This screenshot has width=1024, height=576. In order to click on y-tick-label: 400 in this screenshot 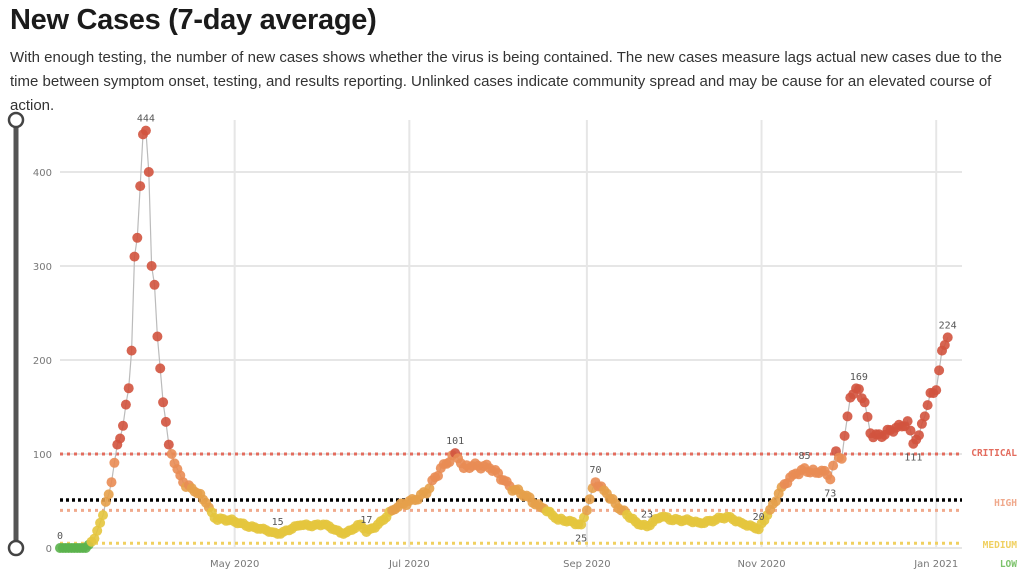, I will do `click(42, 173)`.